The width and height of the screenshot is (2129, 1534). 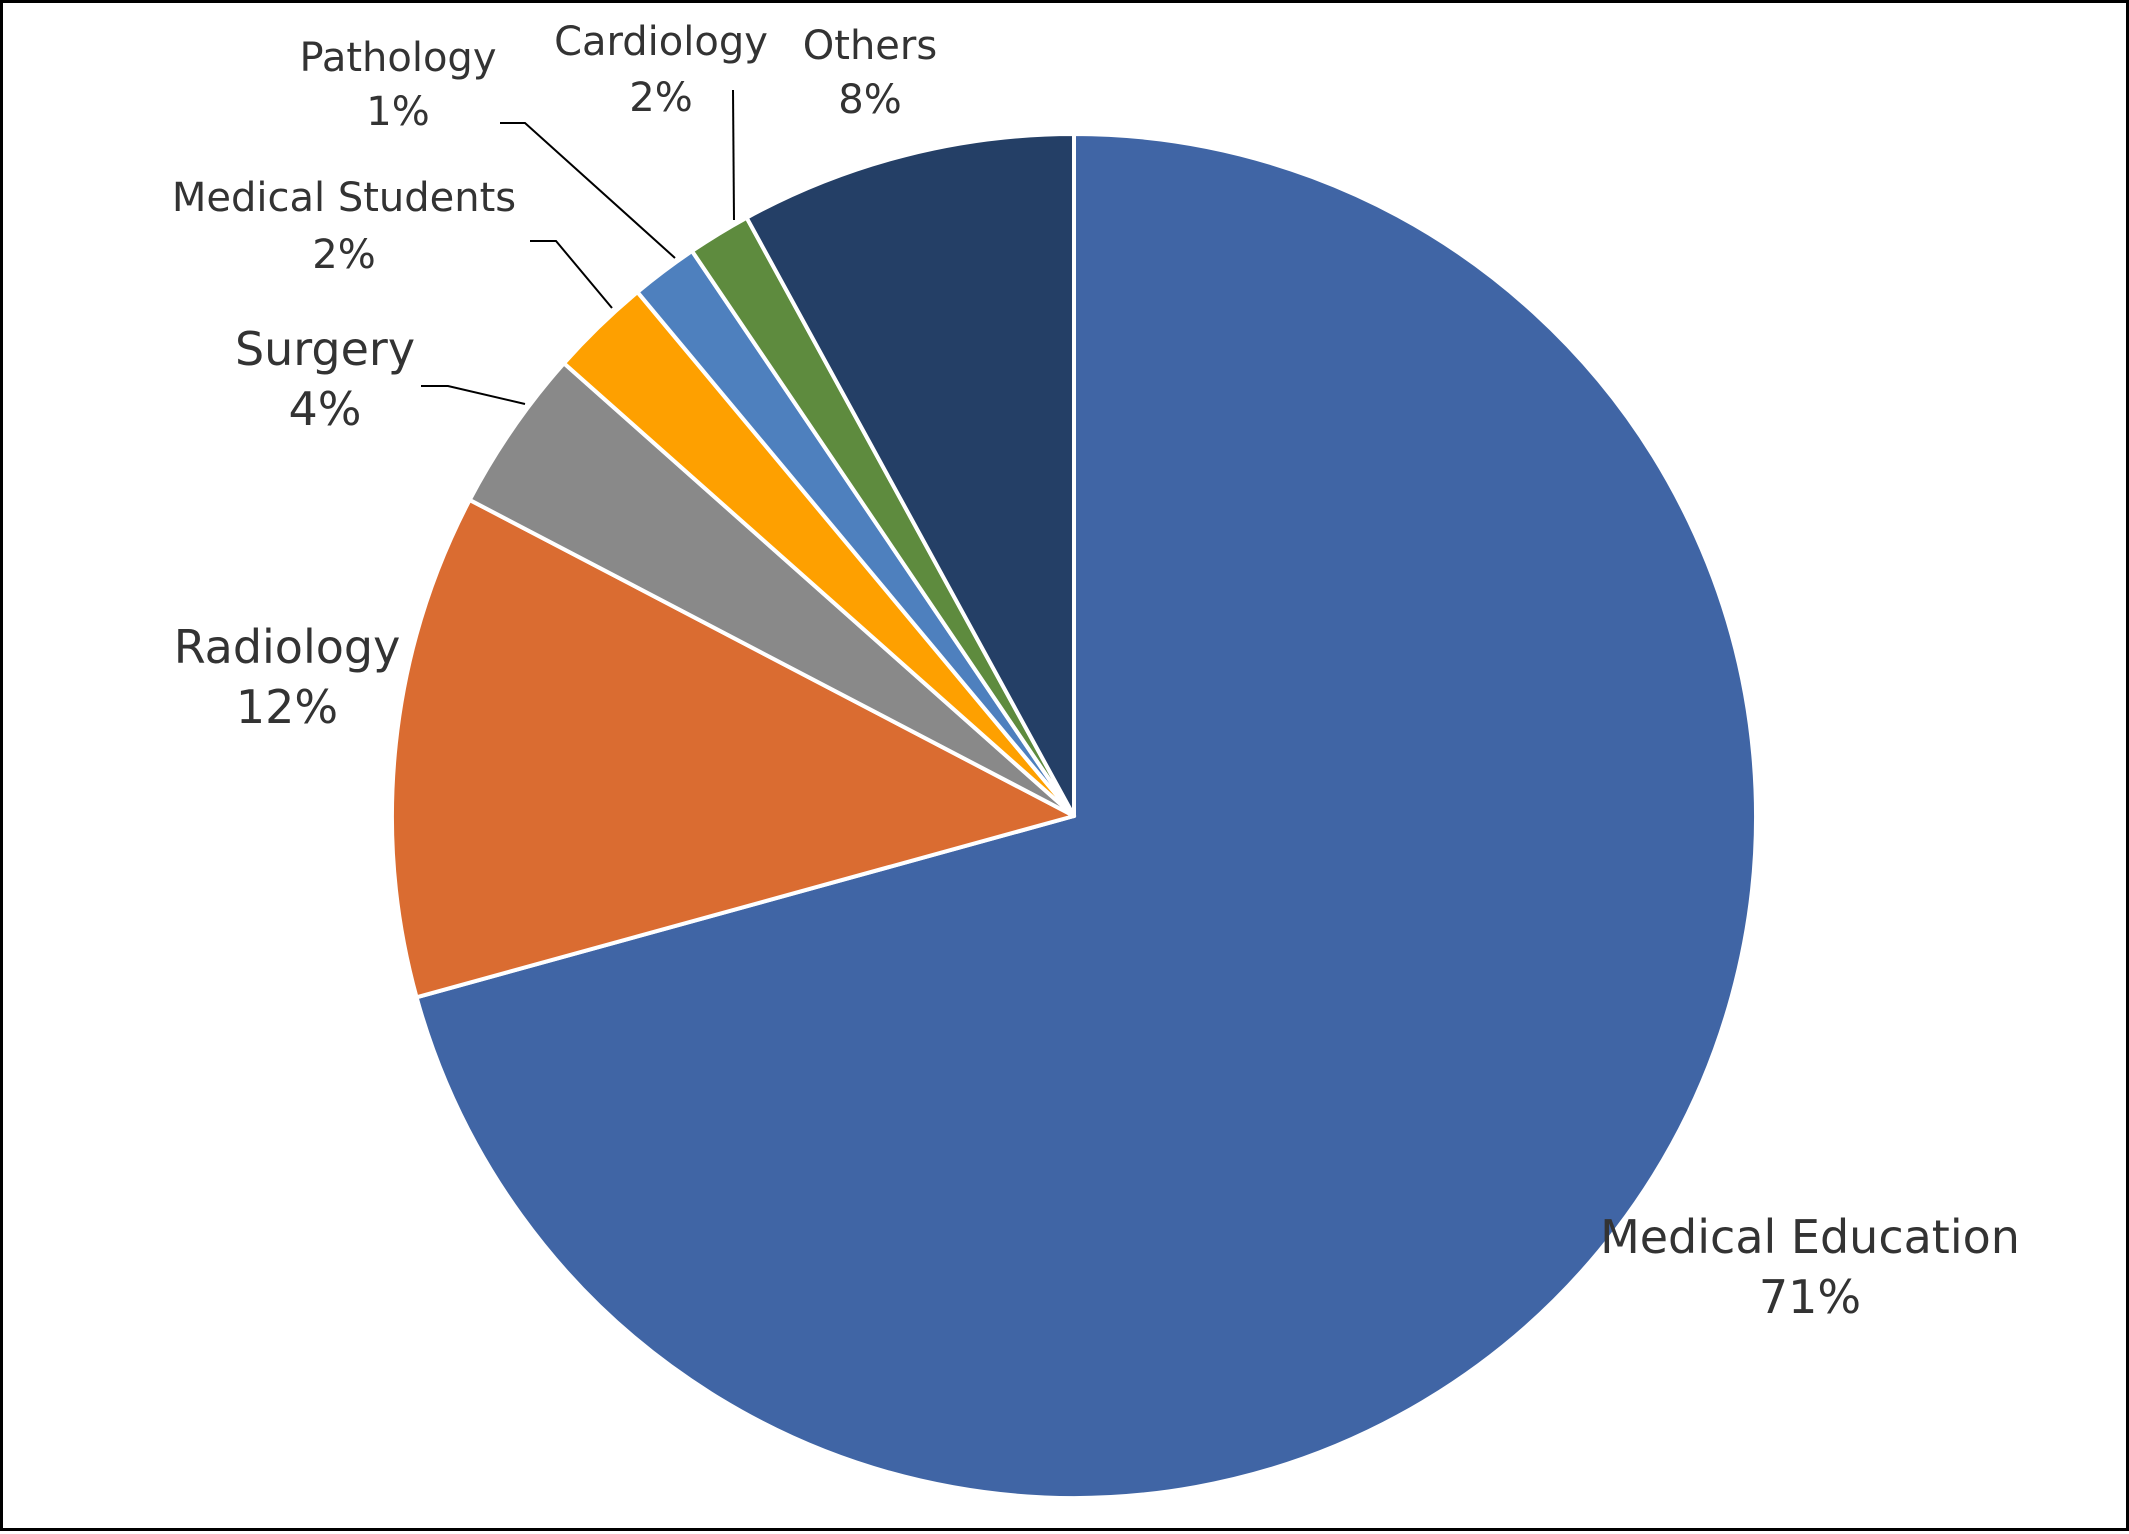 What do you see at coordinates (325, 409) in the screenshot?
I see `slice-value-surgery: 4%` at bounding box center [325, 409].